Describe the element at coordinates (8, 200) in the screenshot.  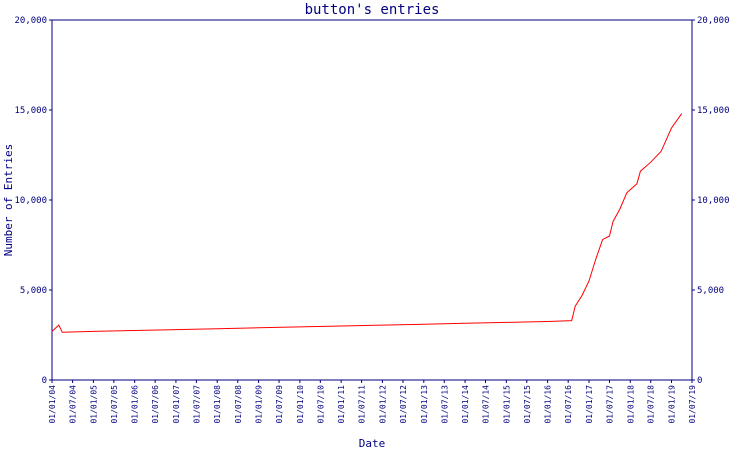
I see `y-axis-label: Number of Entries` at that location.